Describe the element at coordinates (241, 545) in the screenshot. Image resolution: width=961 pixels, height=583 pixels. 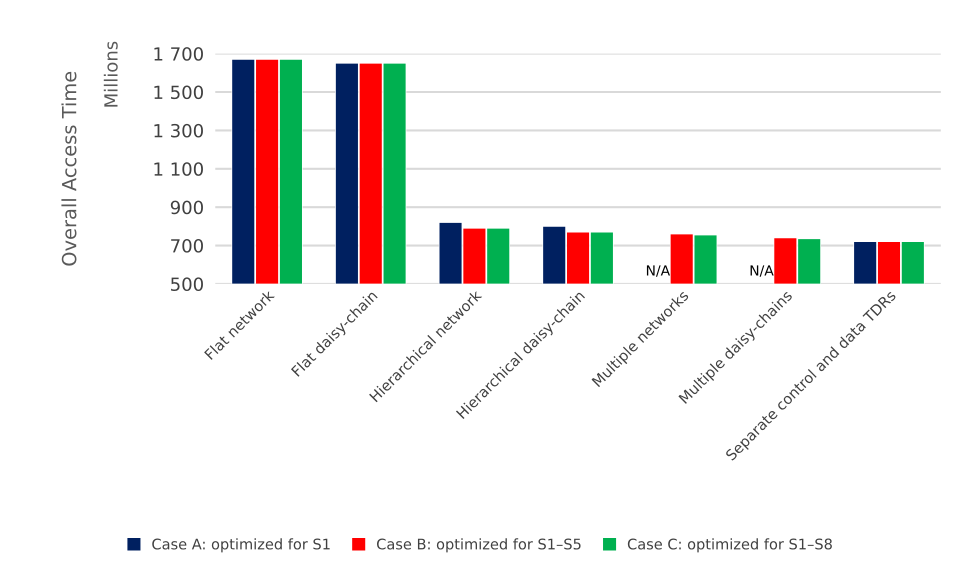
I see `legend-label: Case A: optimized for S1` at that location.